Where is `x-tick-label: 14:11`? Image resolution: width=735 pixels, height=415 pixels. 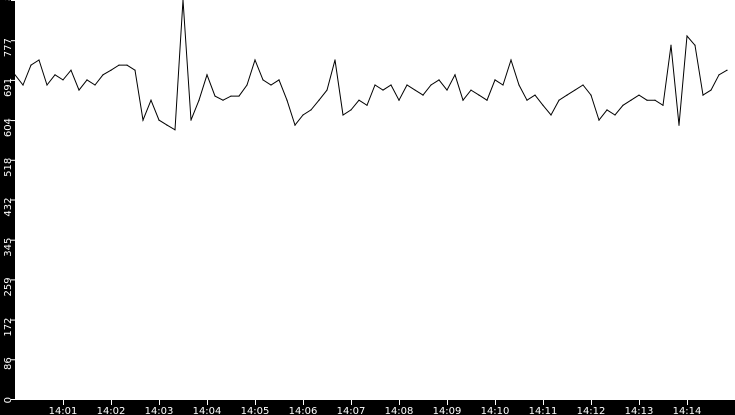 x-tick-label: 14:11 is located at coordinates (543, 410).